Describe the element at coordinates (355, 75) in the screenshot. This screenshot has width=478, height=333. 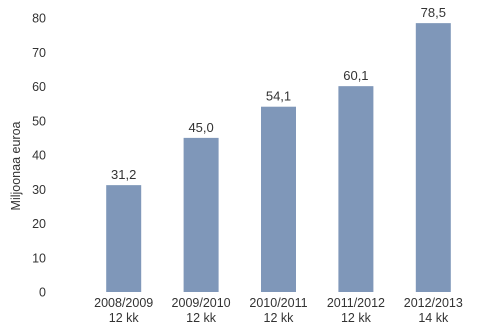
I see `data-label: 60,1` at that location.